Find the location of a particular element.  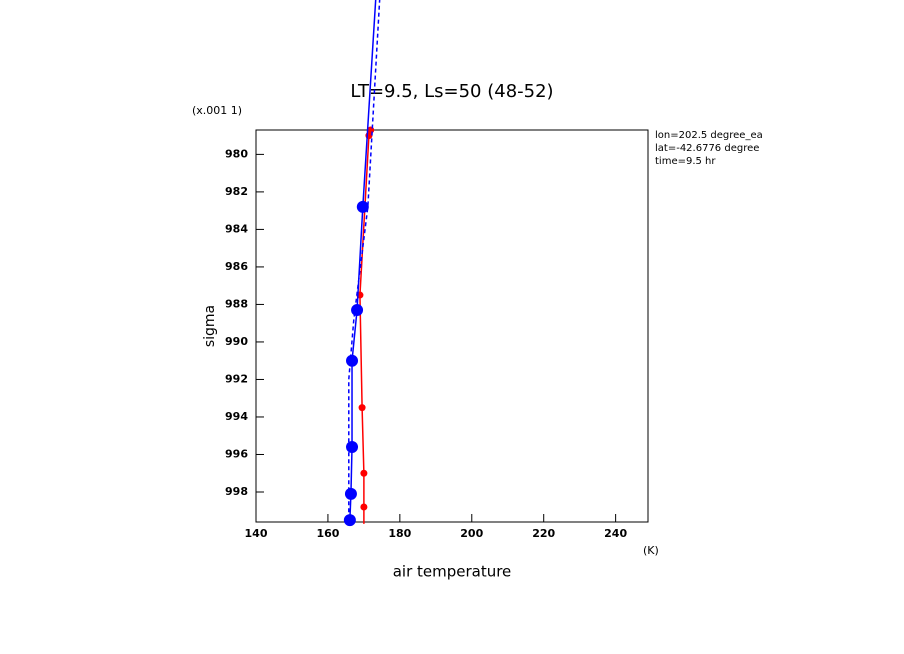

y-tick-label: 982 is located at coordinates (236, 191).